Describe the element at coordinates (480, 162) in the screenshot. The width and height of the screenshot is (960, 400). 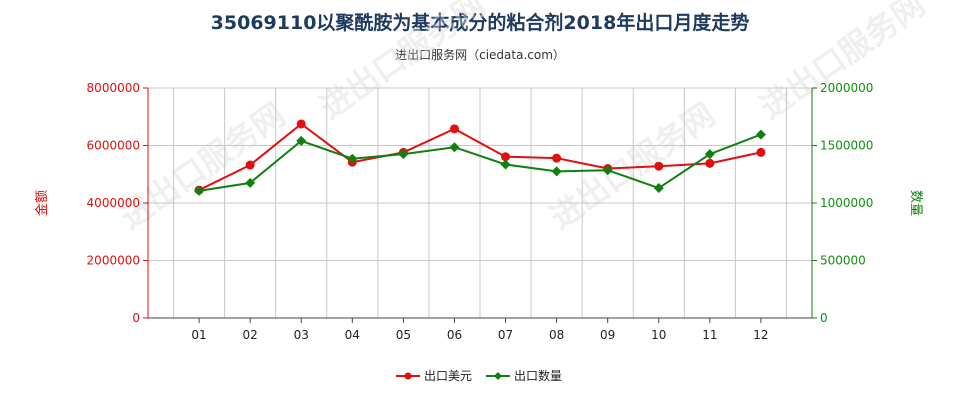
I see `series-line-quantity` at that location.